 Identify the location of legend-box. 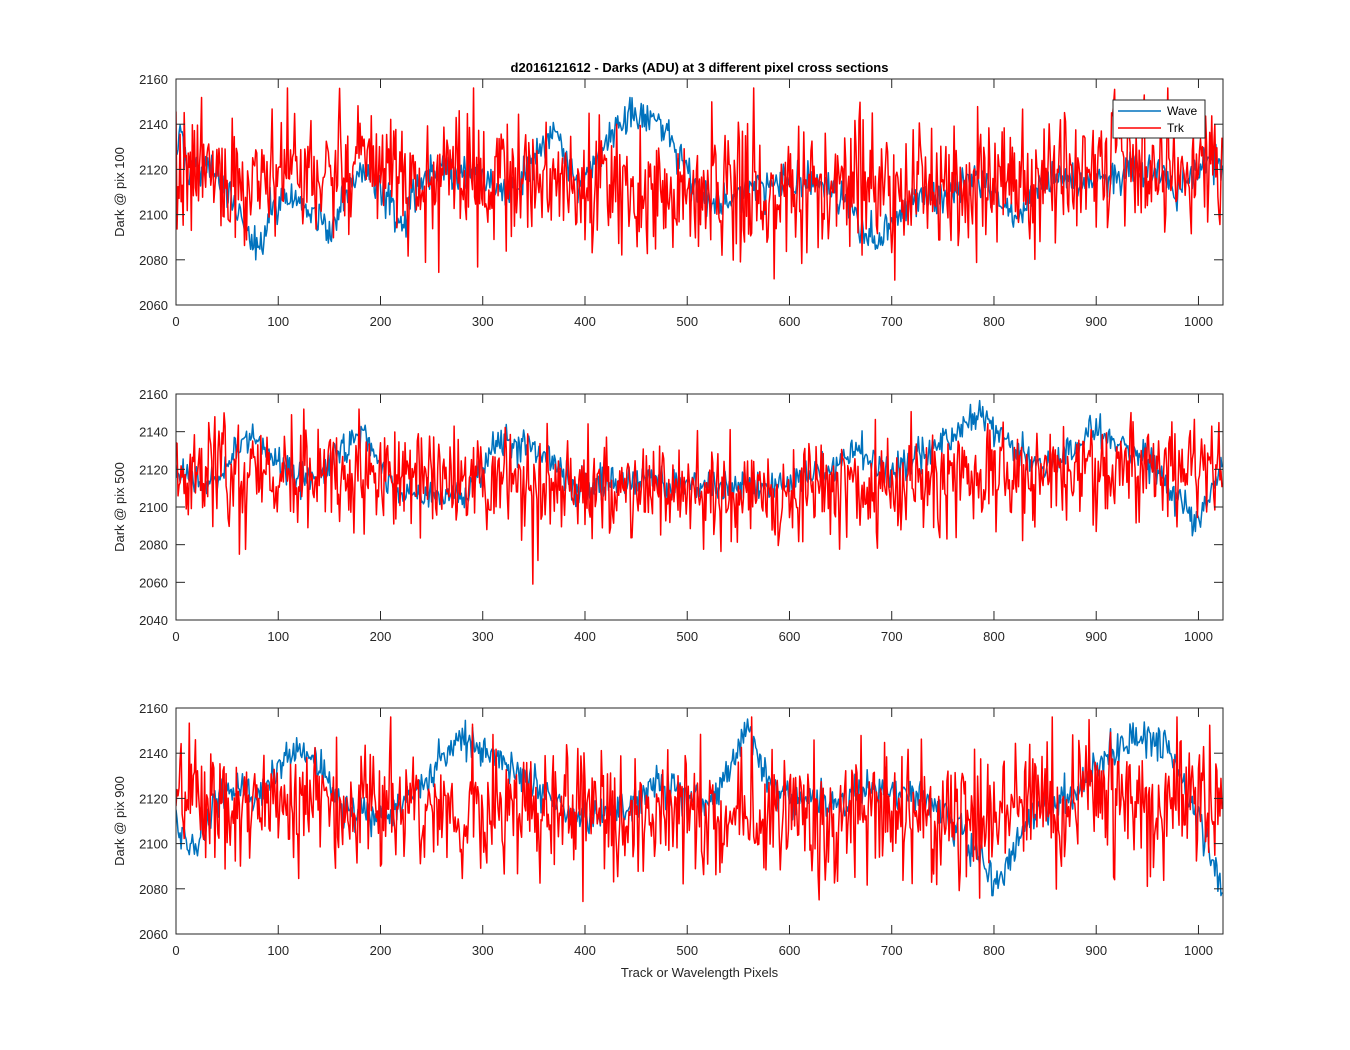
(1159, 119).